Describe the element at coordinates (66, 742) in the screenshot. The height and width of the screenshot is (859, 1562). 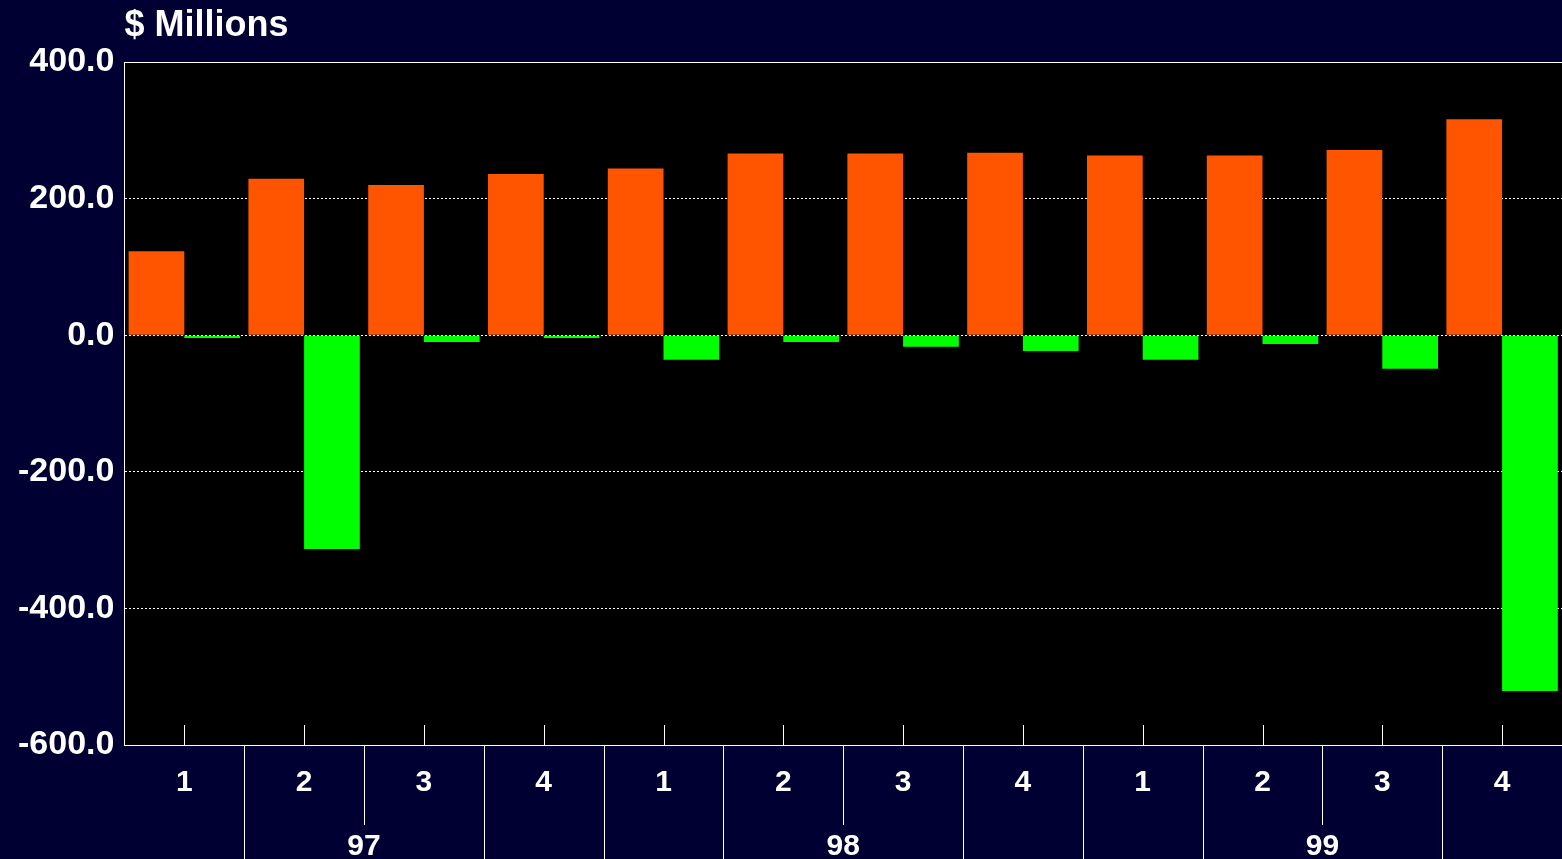
I see `y-tick-label: -600.0` at that location.